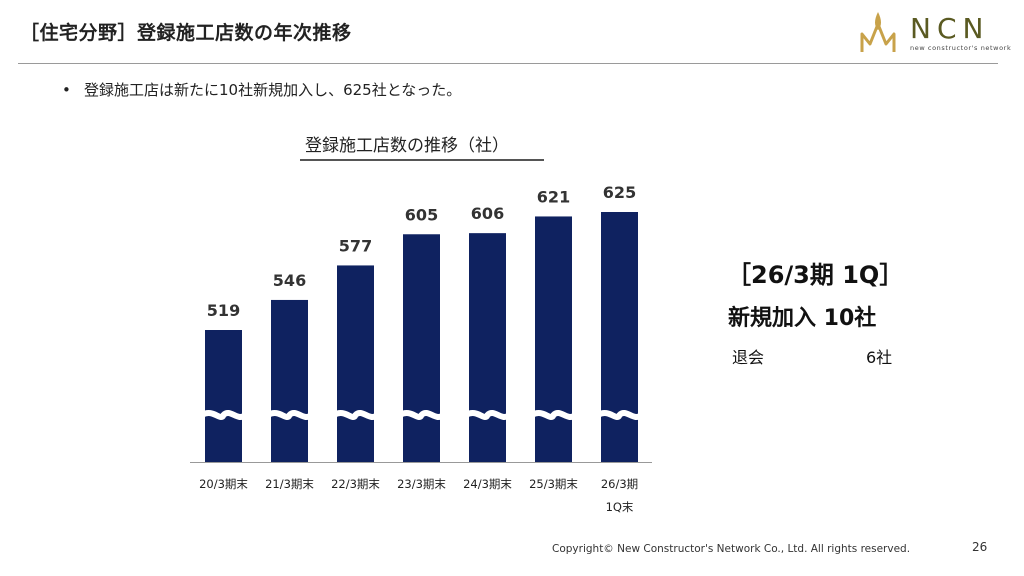 The width and height of the screenshot is (1024, 576). What do you see at coordinates (879, 357) in the screenshot?
I see `withdrawal-value: 6社` at bounding box center [879, 357].